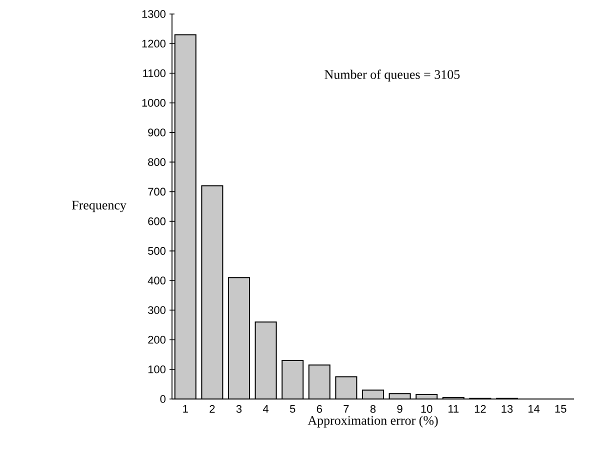 The width and height of the screenshot is (615, 468). What do you see at coordinates (534, 409) in the screenshot?
I see `x-tick-label: 14` at bounding box center [534, 409].